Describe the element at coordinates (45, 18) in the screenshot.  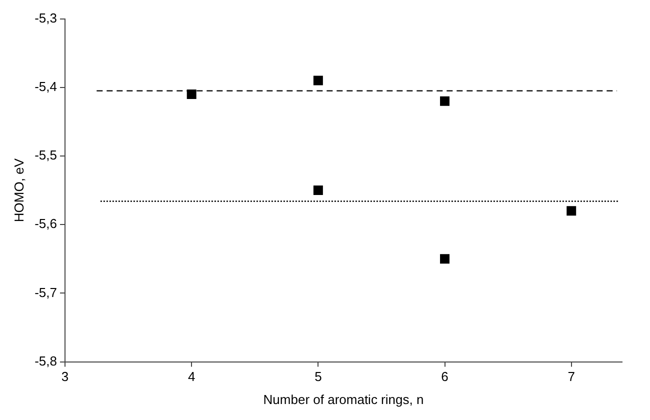
I see `y-tick-label: -5,3` at that location.